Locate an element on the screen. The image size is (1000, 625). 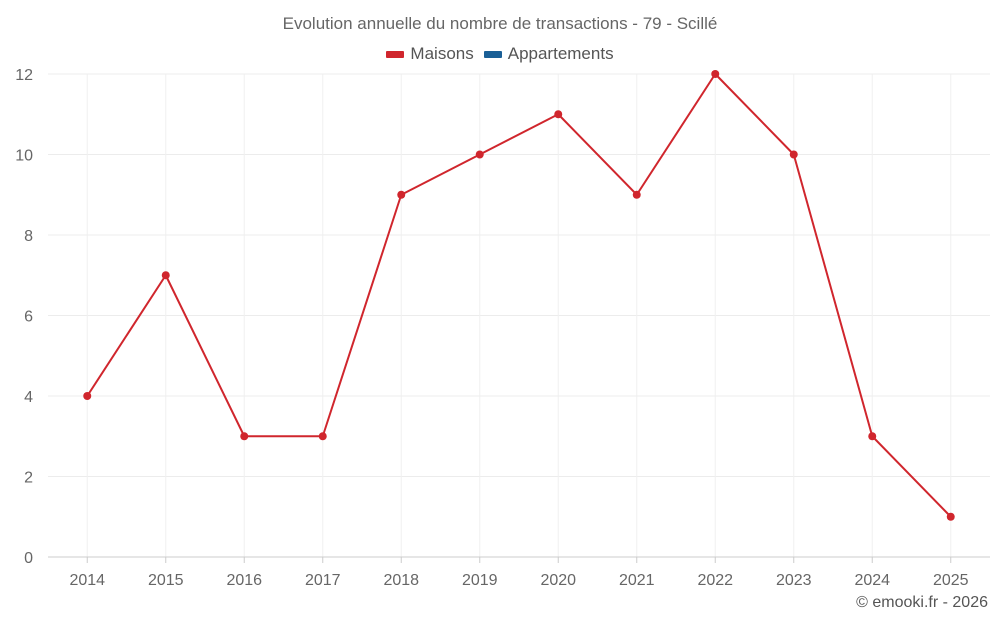
legend-label-appartements: Appartements is located at coordinates (560, 53).